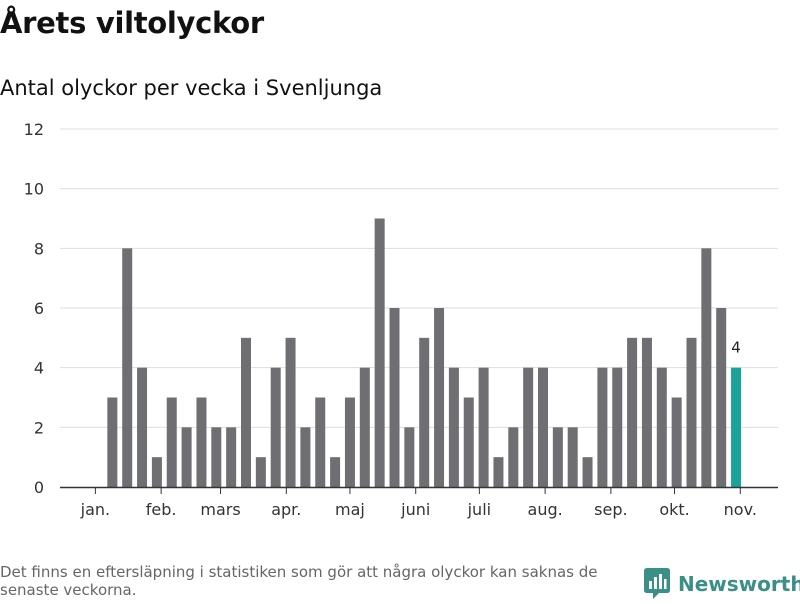 The width and height of the screenshot is (800, 604). What do you see at coordinates (34, 189) in the screenshot?
I see `y-tick-label: 10` at bounding box center [34, 189].